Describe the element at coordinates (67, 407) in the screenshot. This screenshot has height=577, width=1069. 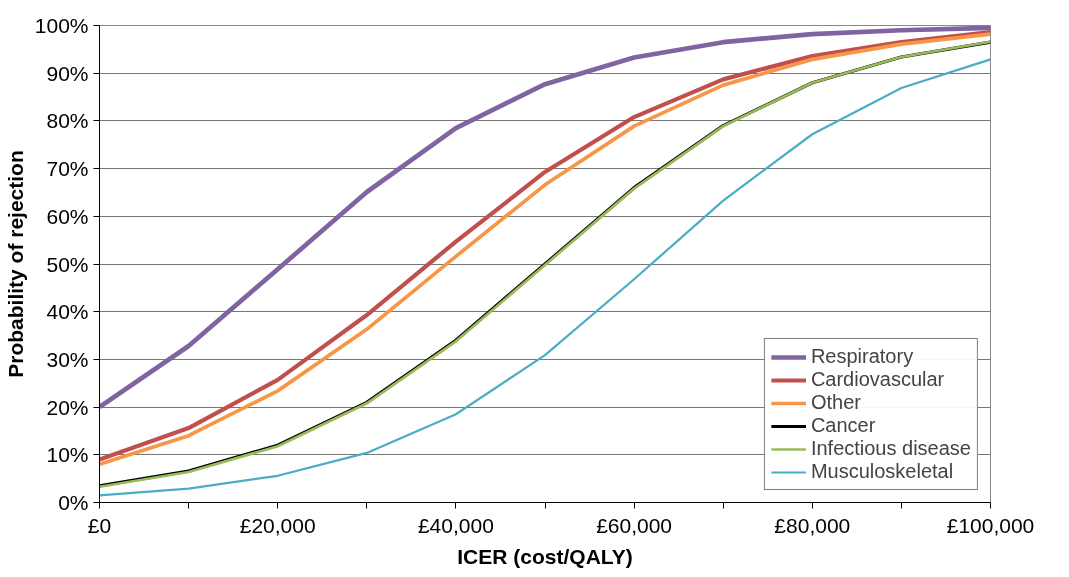
I see `y-tick-label: 20%` at that location.